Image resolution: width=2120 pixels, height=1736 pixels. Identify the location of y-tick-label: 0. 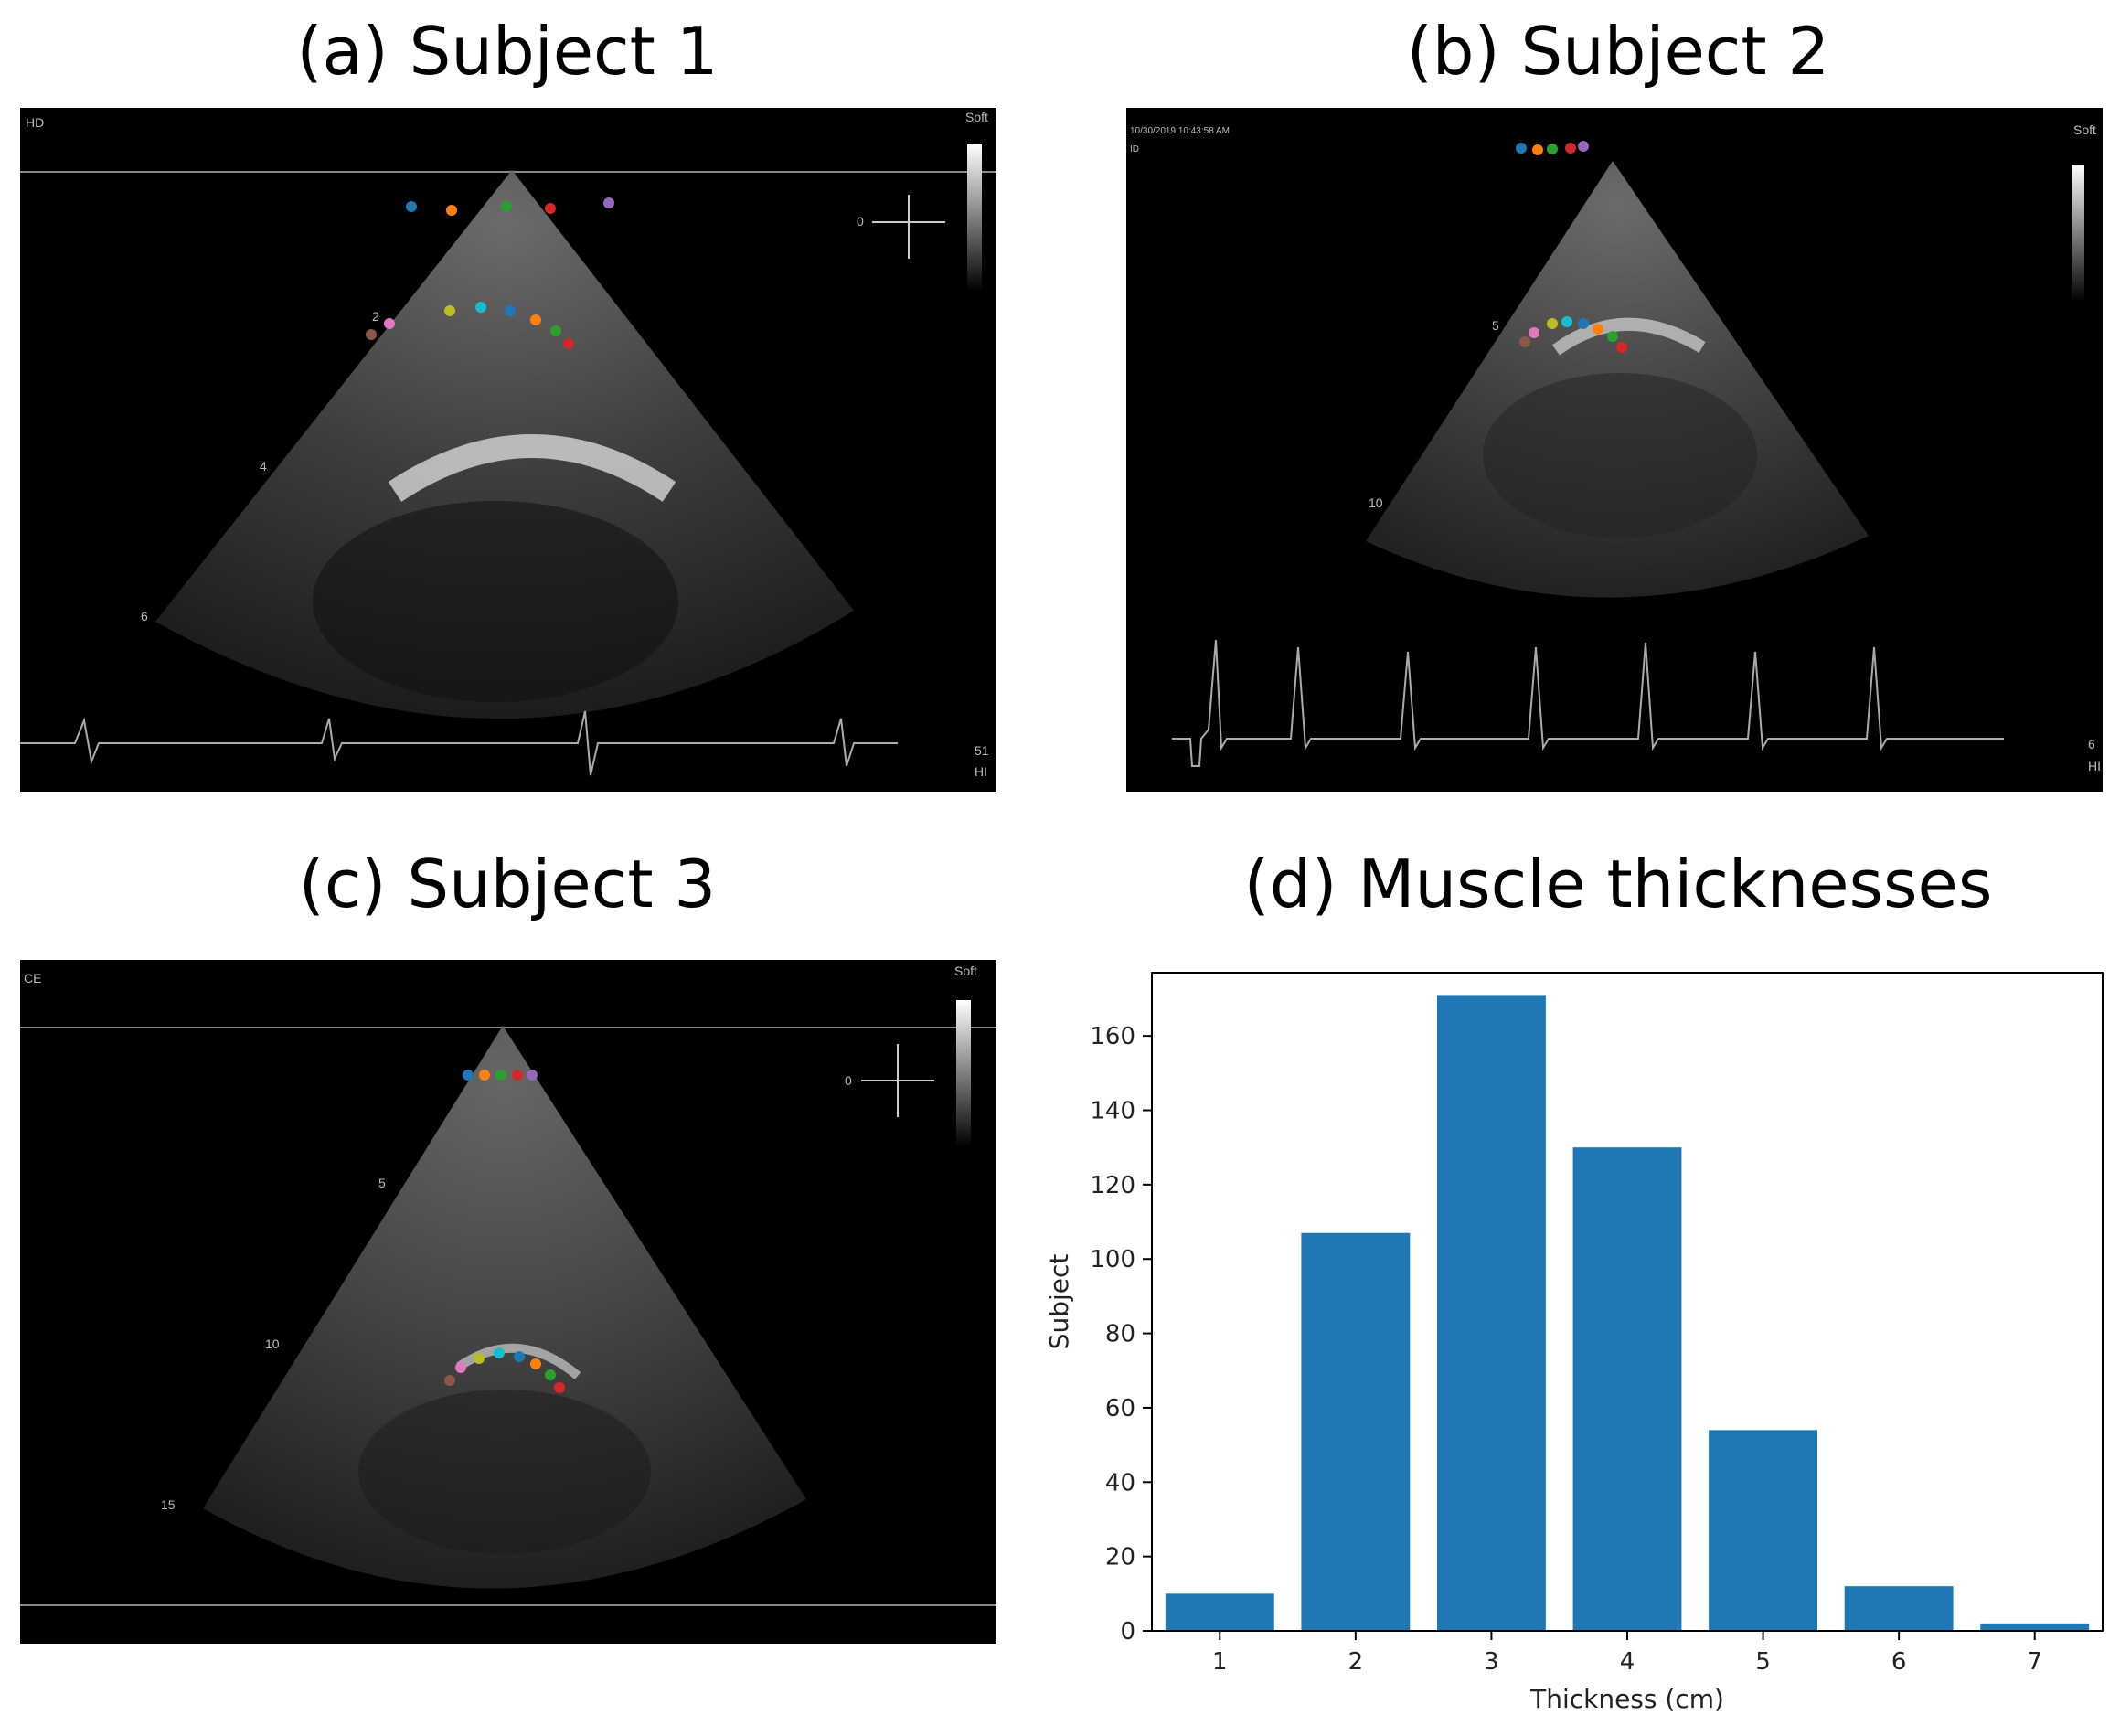
(1127, 1631).